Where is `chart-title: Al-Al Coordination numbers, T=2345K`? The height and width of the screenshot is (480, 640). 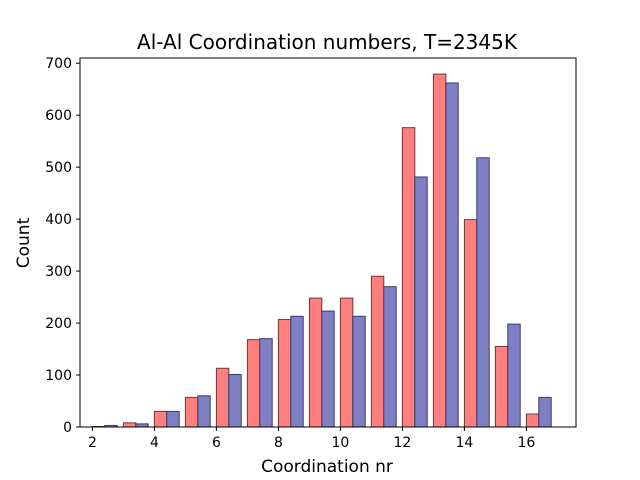 chart-title: Al-Al Coordination numbers, T=2345K is located at coordinates (327, 42).